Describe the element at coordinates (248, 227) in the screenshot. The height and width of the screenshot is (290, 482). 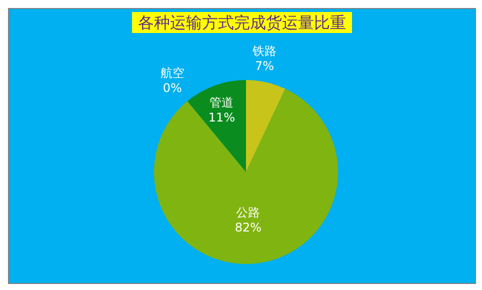
I see `data-label: 82%` at that location.